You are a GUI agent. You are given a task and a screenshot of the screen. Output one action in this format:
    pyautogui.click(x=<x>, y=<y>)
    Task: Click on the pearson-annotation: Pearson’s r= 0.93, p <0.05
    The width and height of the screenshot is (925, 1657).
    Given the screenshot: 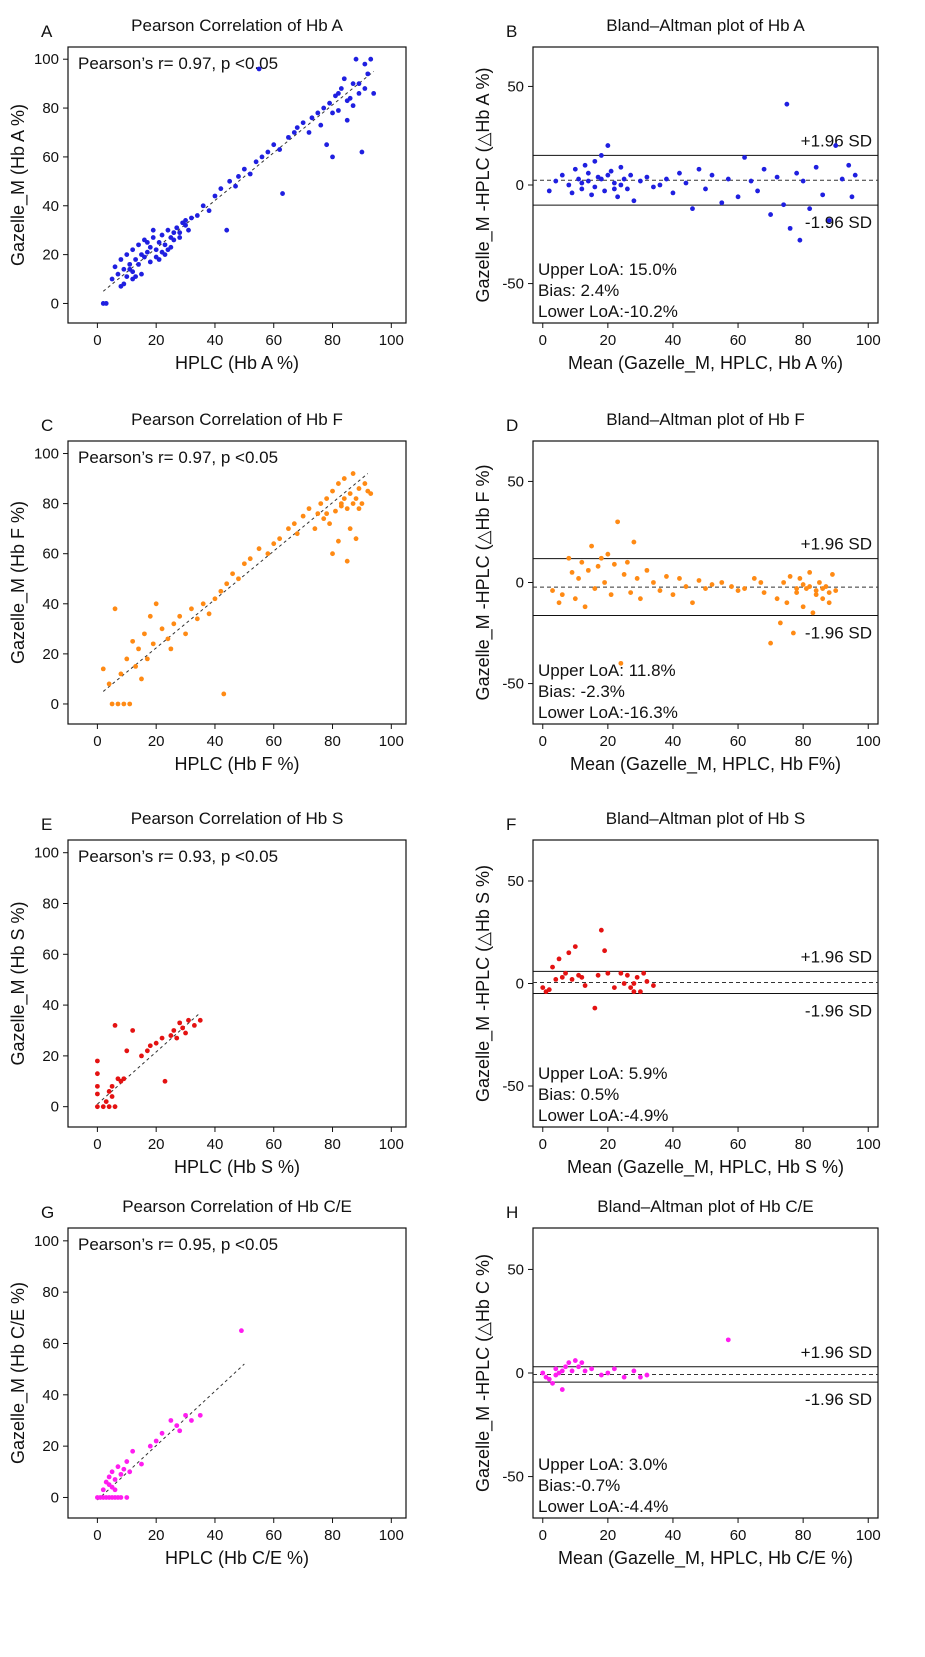 What is the action you would take?
    pyautogui.click(x=178, y=856)
    